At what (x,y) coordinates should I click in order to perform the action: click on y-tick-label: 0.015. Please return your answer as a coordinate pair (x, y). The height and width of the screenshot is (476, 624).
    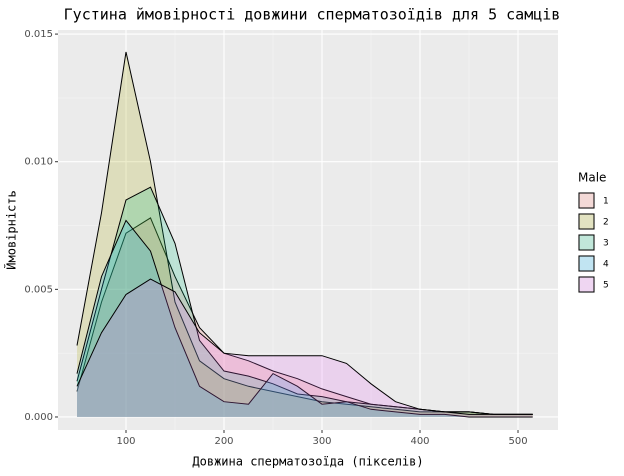
    Looking at the image, I should click on (38, 34).